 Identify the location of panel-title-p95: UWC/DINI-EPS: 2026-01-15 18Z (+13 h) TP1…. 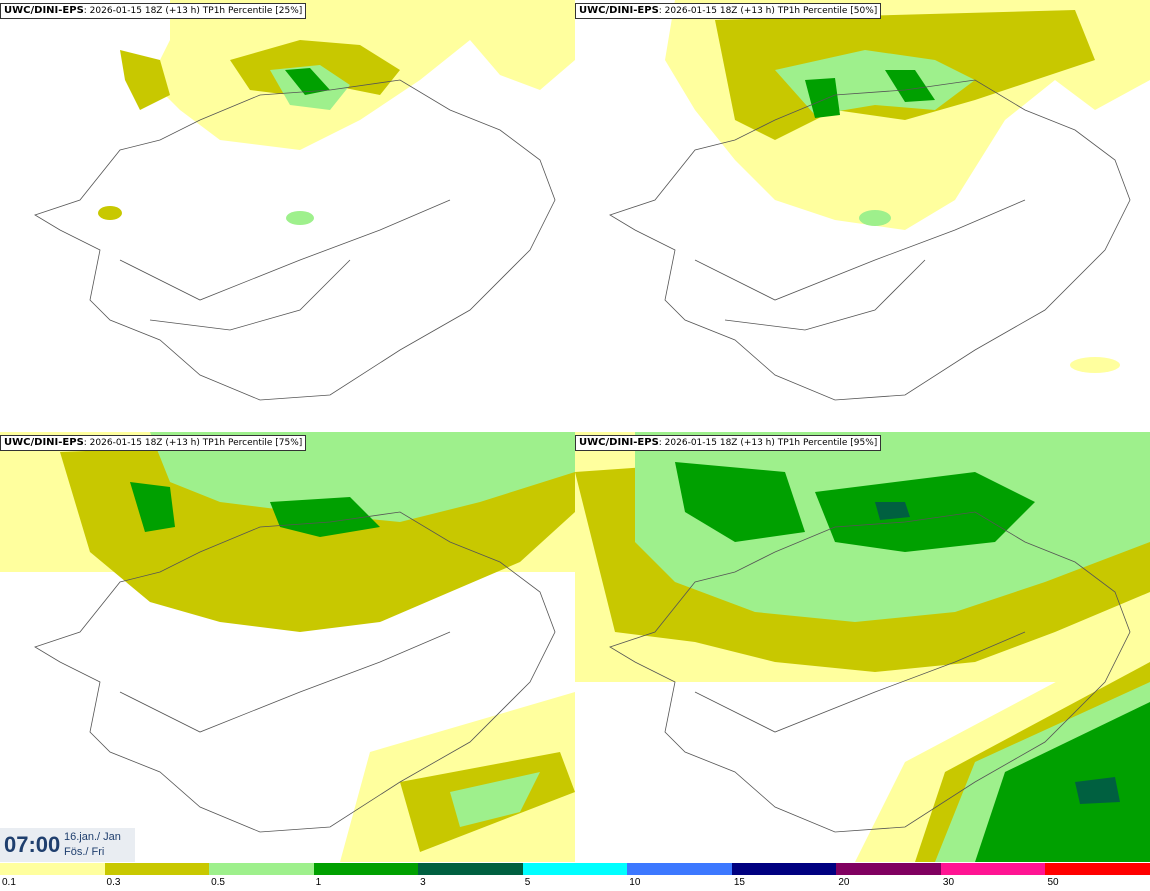
(728, 443).